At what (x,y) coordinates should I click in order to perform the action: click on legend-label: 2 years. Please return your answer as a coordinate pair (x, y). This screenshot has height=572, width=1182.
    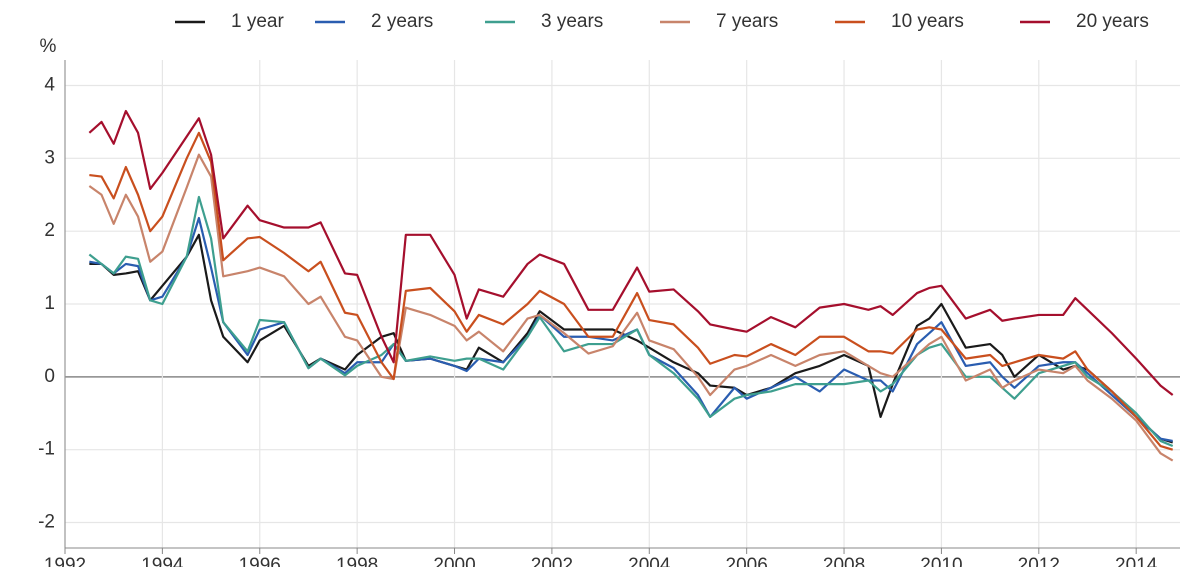
    Looking at the image, I should click on (402, 21).